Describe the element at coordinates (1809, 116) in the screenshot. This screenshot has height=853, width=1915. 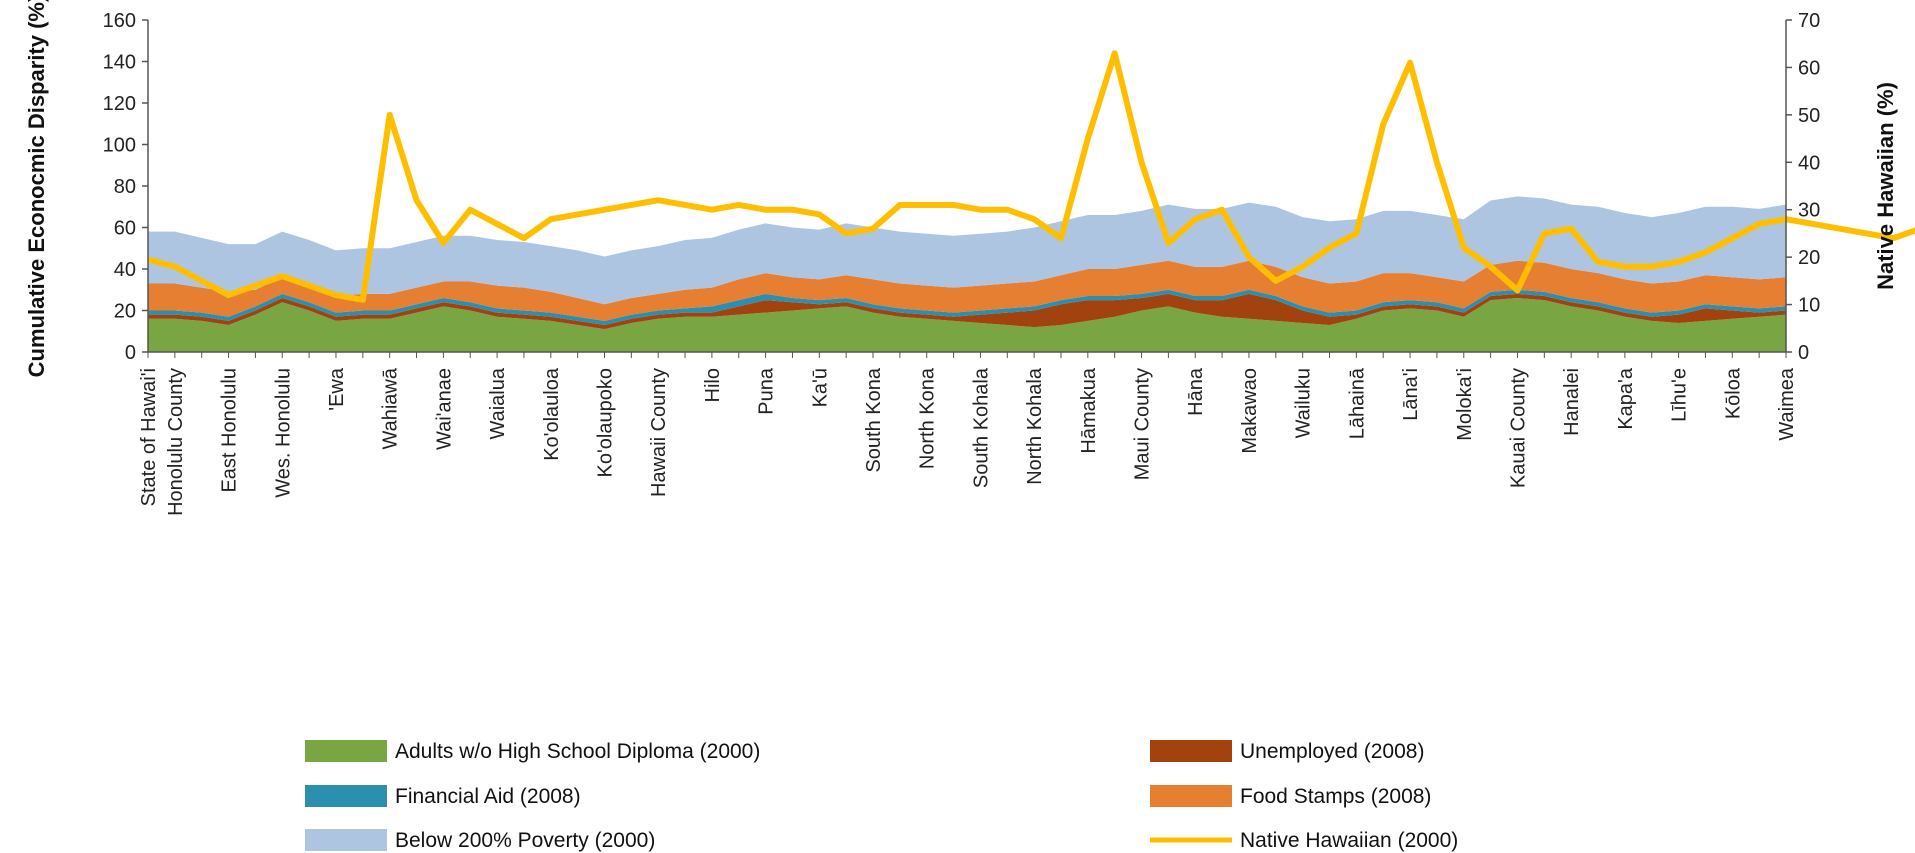
I see `y2-tick-label: 50` at that location.